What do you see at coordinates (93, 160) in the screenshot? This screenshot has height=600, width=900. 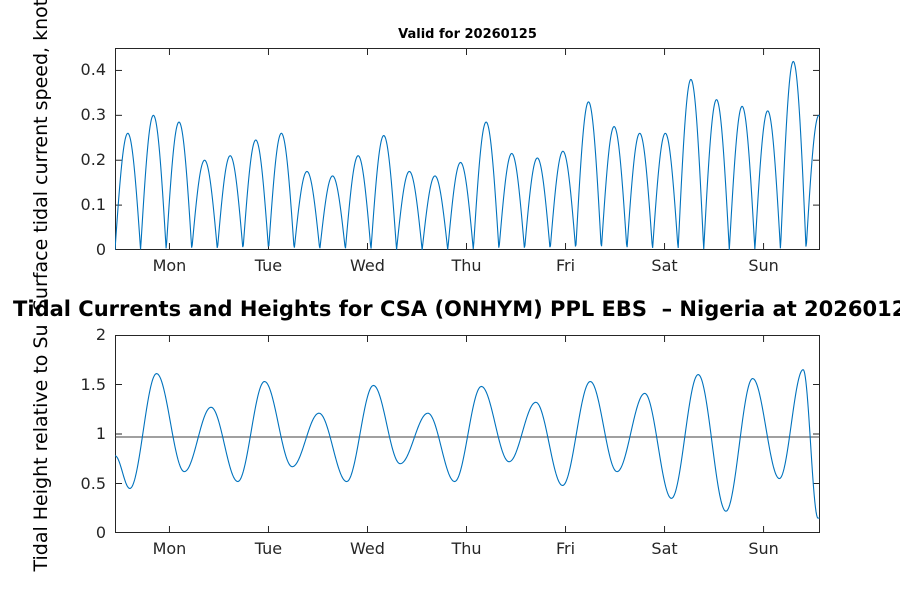 I see `y-tick-label: 0.2` at bounding box center [93, 160].